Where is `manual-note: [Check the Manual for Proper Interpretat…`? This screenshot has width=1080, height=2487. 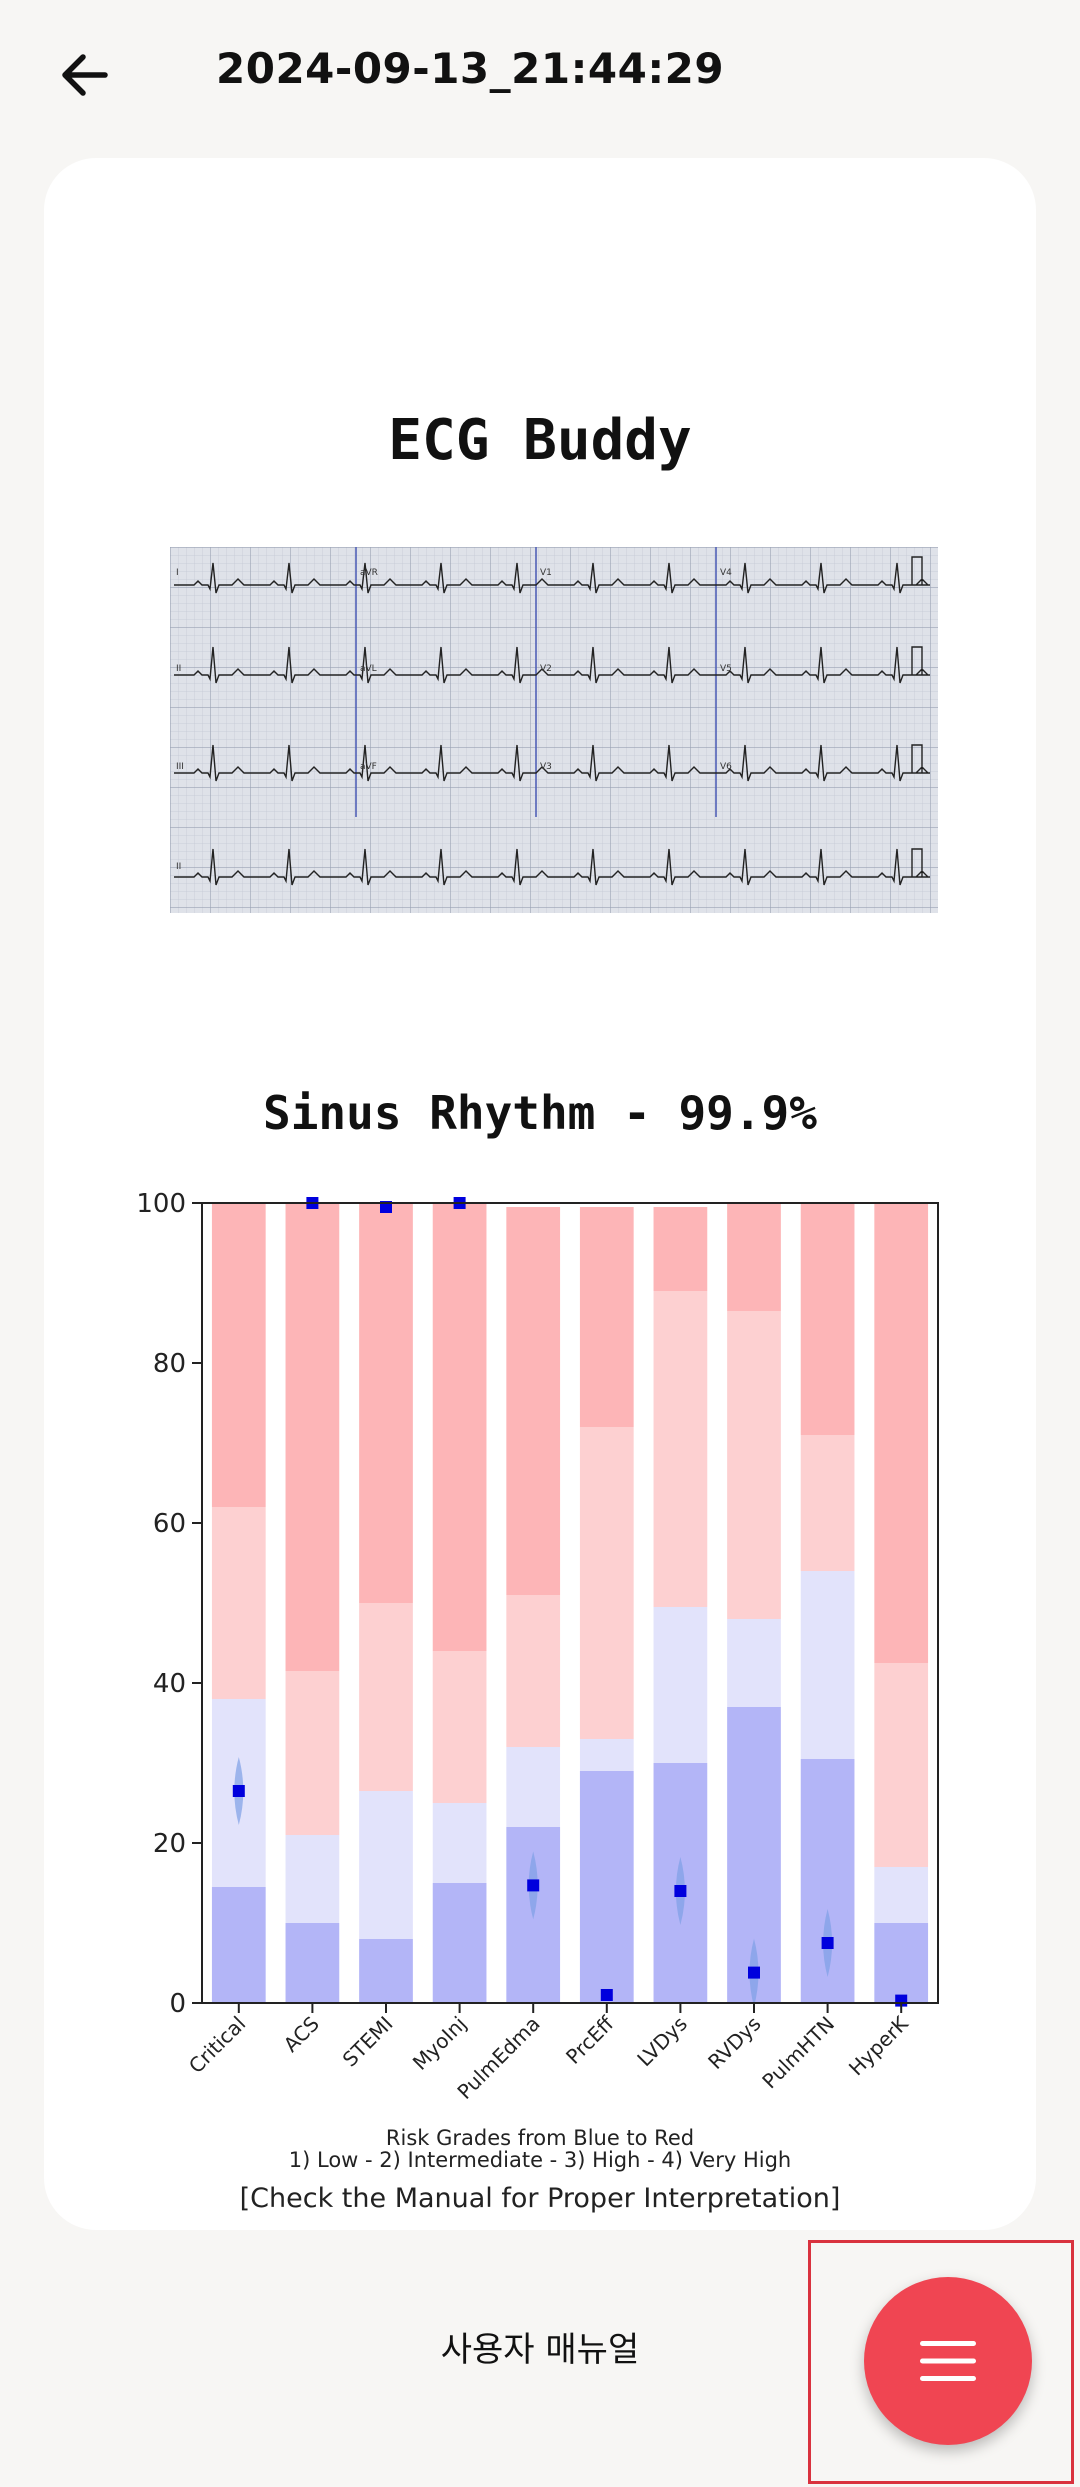 manual-note: [Check the Manual for Proper Interpretat… is located at coordinates (540, 2198).